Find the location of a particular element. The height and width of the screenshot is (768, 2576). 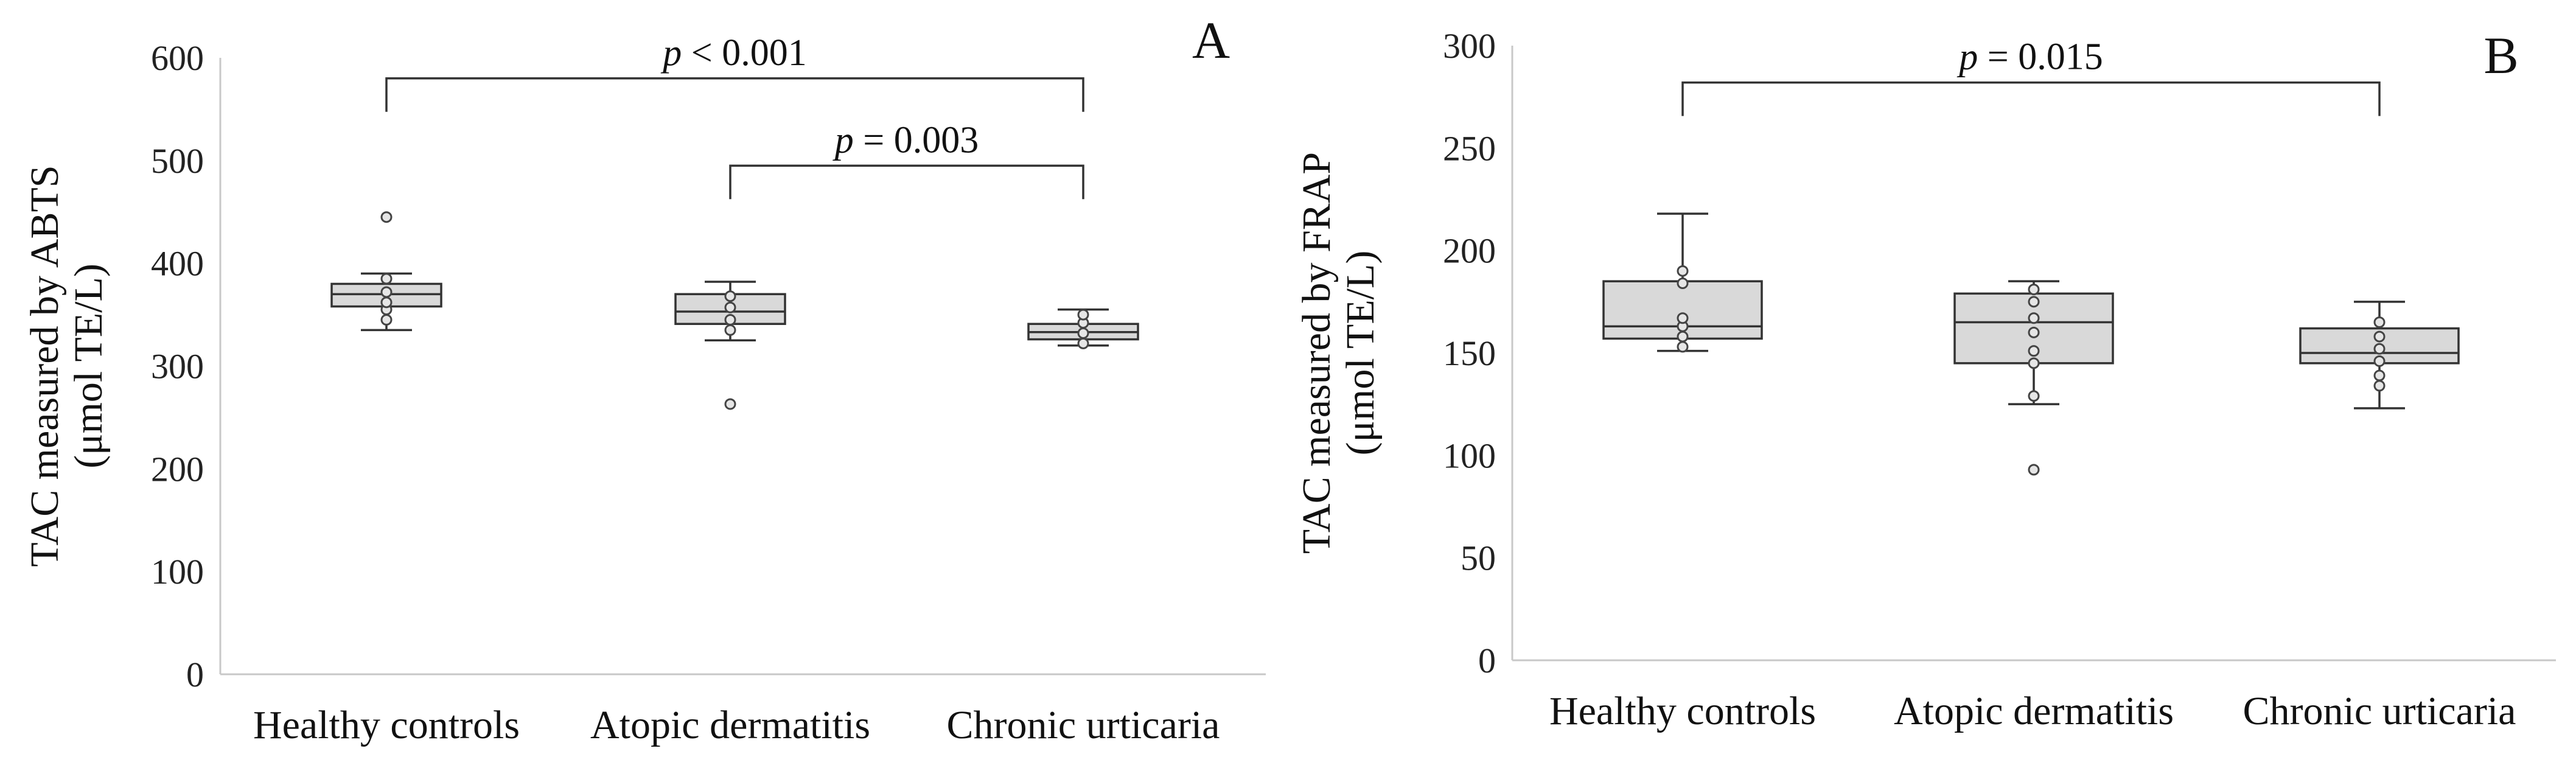

y-tick-label: 250 is located at coordinates (1469, 148).